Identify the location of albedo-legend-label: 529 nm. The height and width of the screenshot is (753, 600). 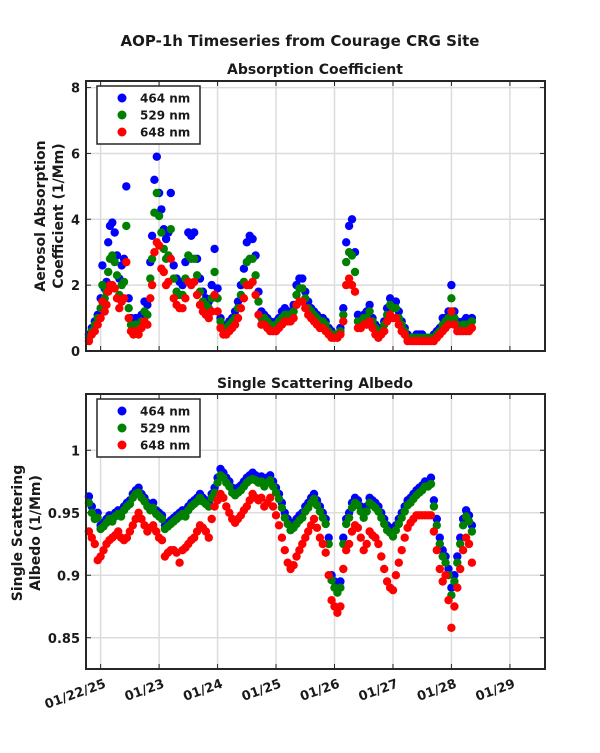
(165, 429).